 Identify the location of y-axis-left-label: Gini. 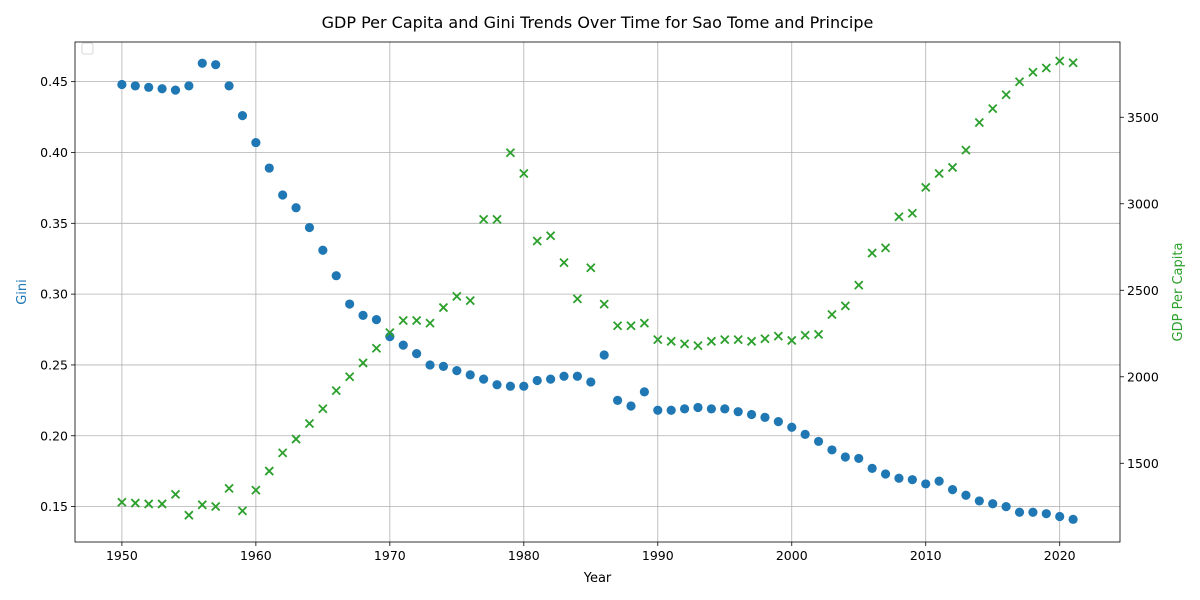
(22, 292).